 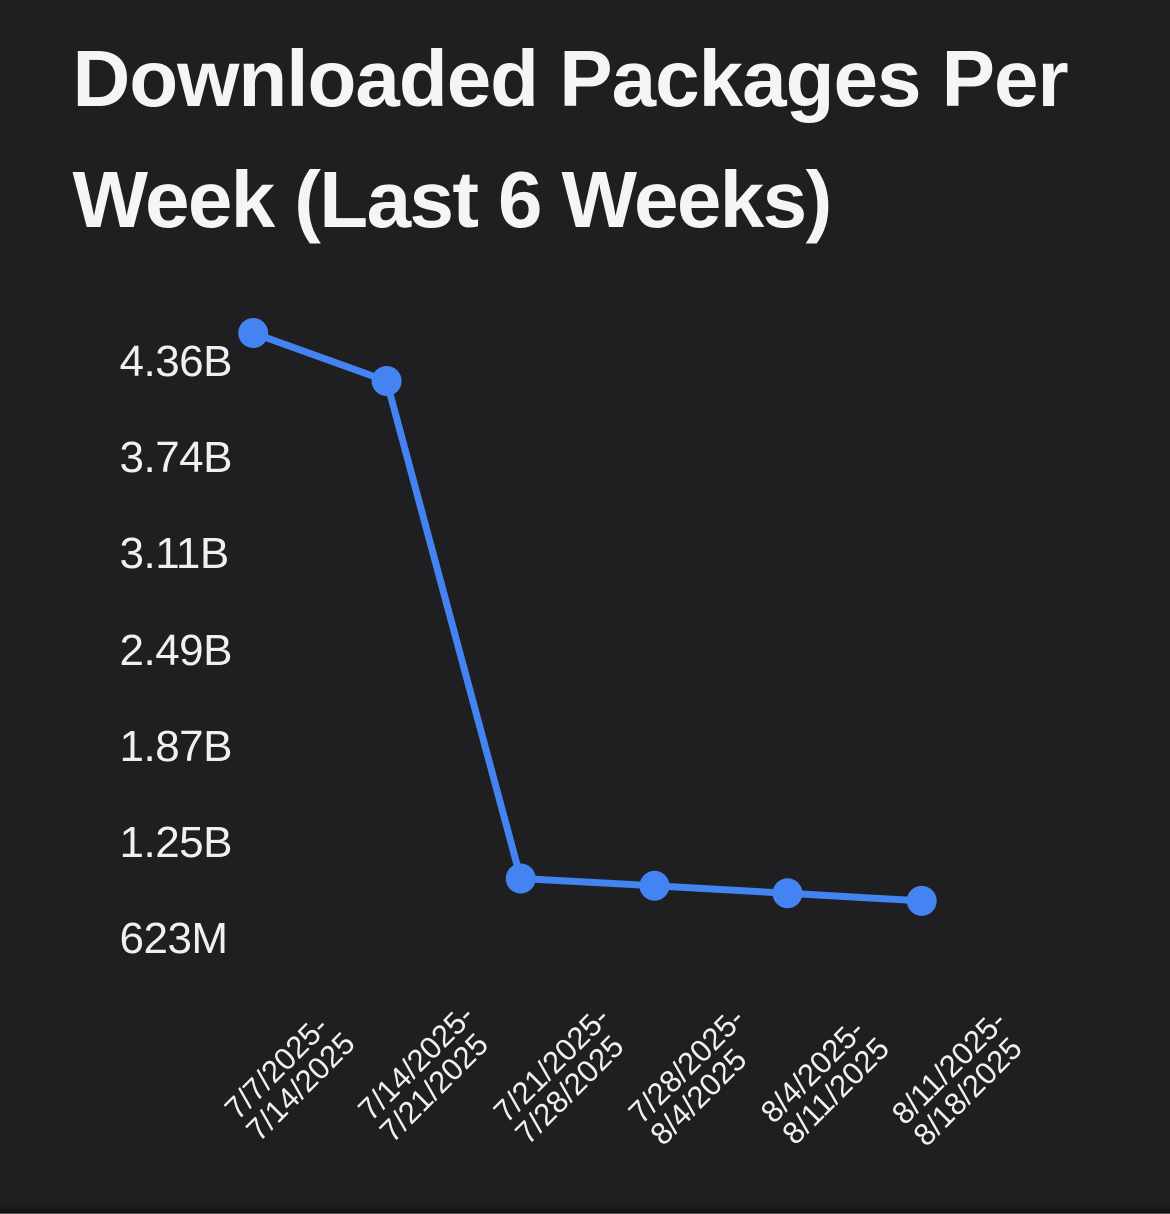 I want to click on svg-text: 8/11/2025-8/18/2025, so click(x=960, y=1078).